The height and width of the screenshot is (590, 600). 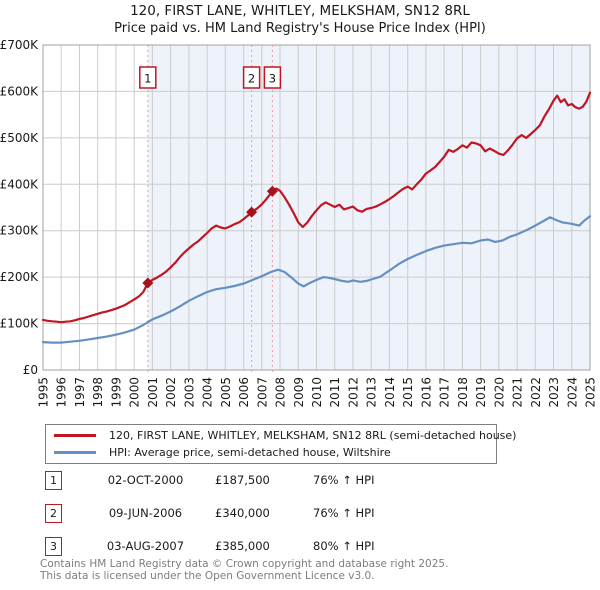 I want to click on y-tick-label: £400K, so click(x=19, y=184).